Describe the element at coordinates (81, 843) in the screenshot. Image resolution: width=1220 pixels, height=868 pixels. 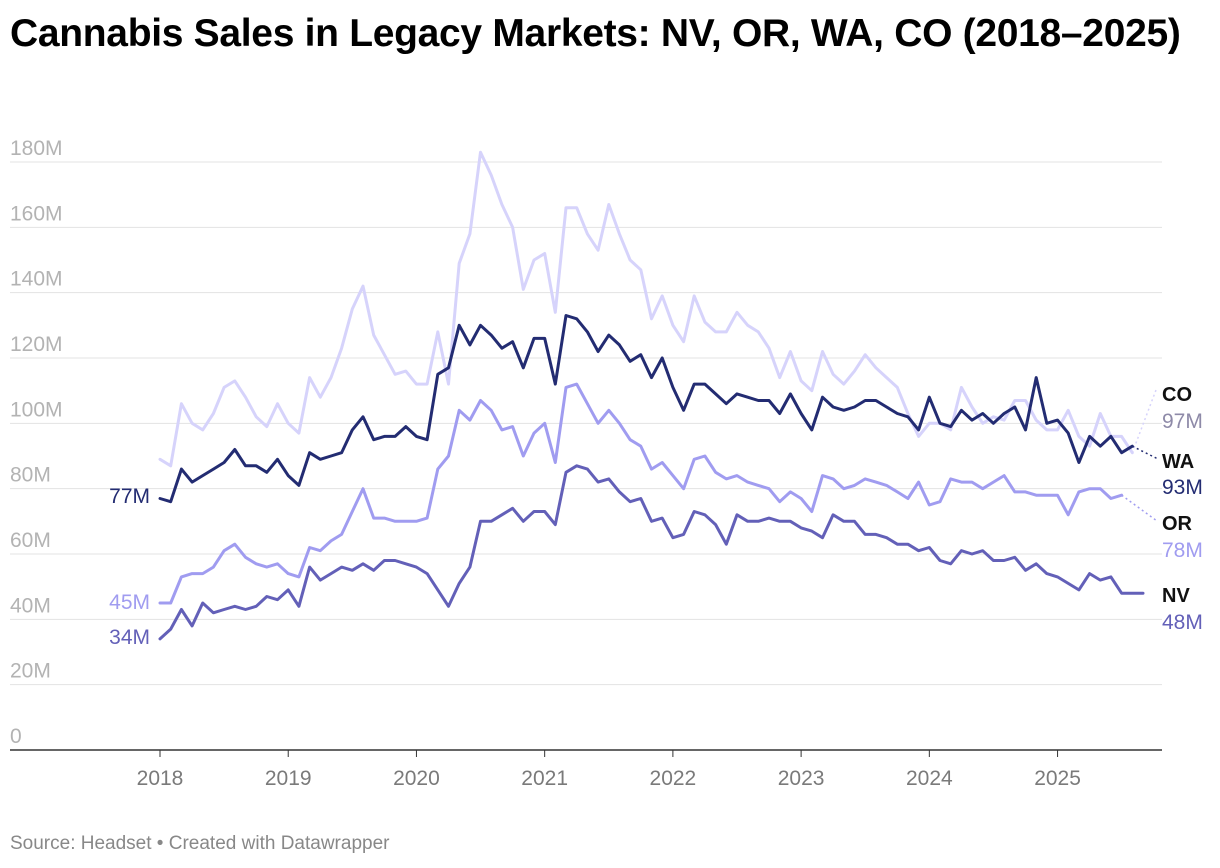
I see `source-note: Source: Headset` at that location.